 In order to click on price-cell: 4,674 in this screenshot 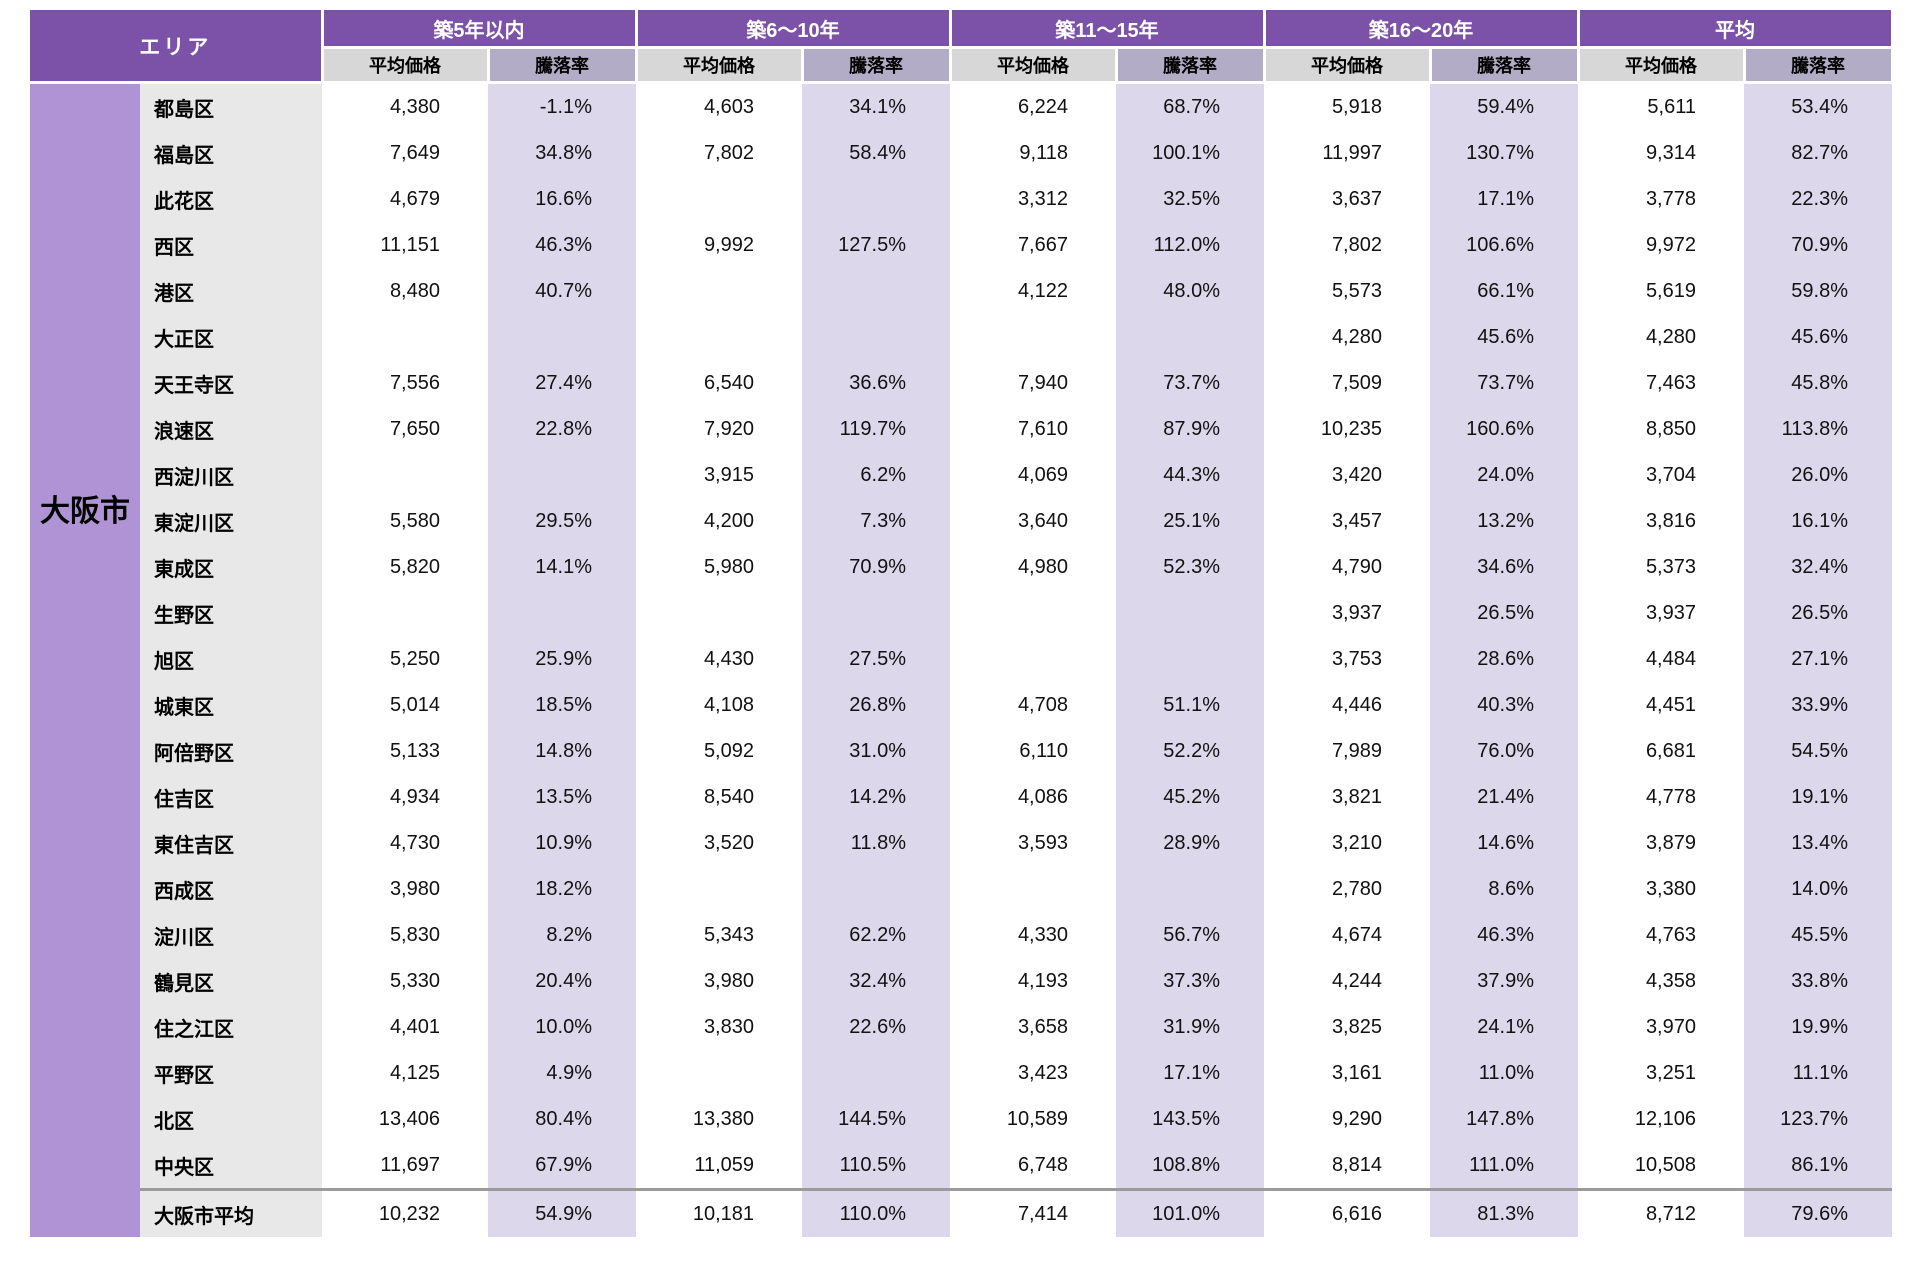, I will do `click(1347, 935)`.